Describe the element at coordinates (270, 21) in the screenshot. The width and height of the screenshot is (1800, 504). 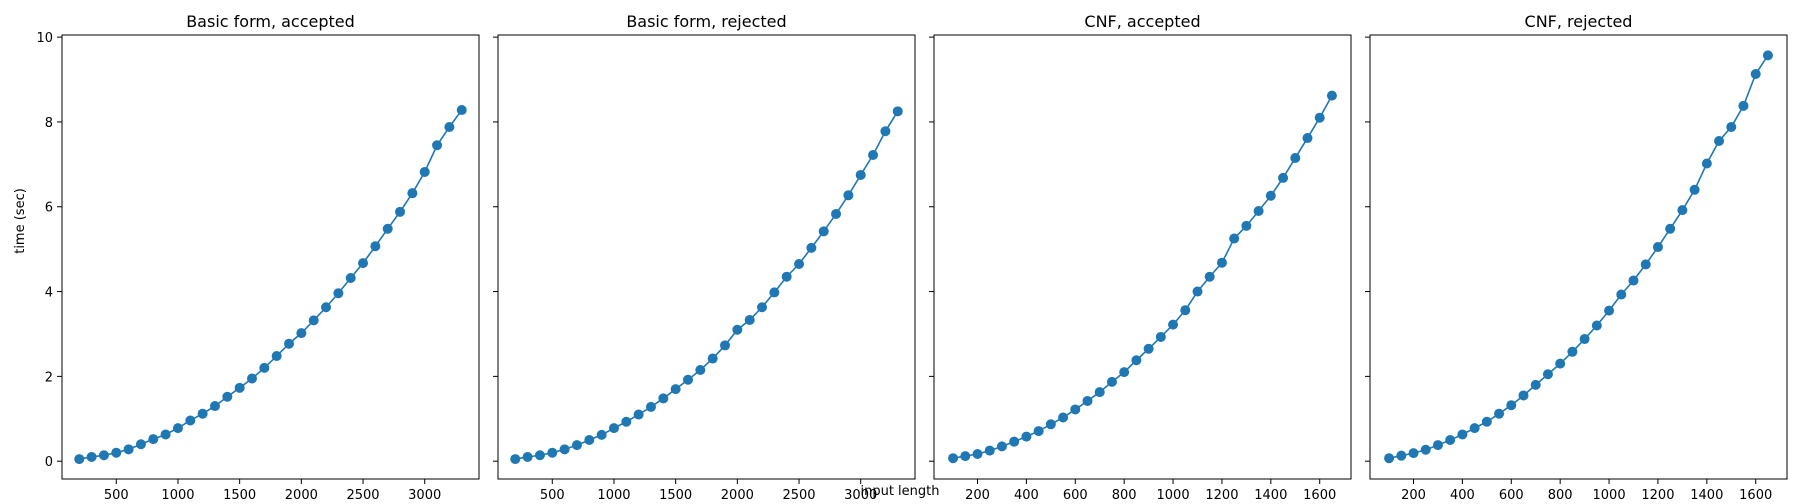
I see `panel-title: Basic form, accepted` at that location.